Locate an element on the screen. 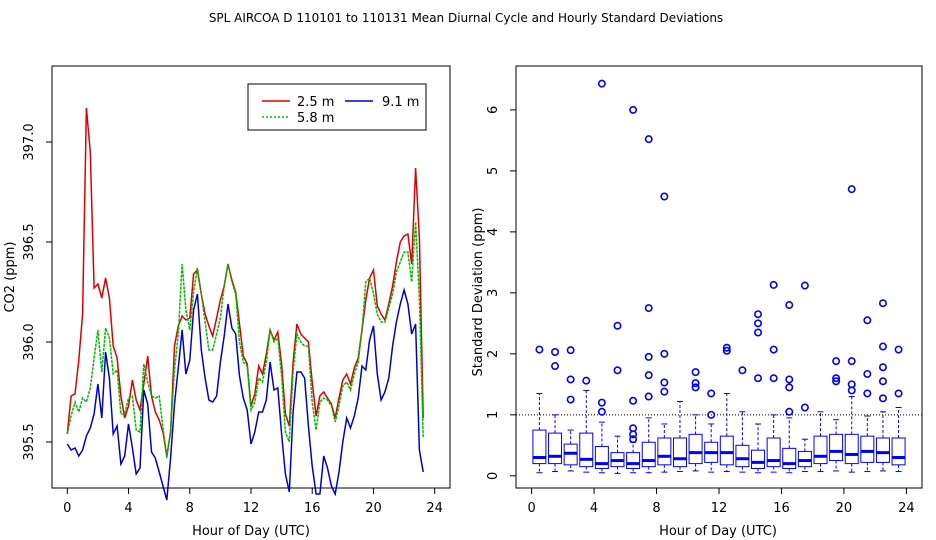  y-tick-label: 4 is located at coordinates (493, 232).